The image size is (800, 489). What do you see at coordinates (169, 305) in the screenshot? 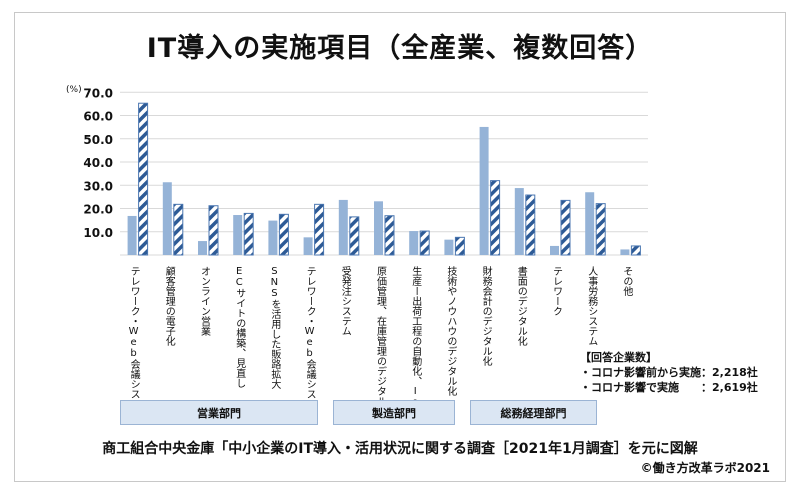
I see `x-tick-label: 顧客管理の電子化` at bounding box center [169, 305].